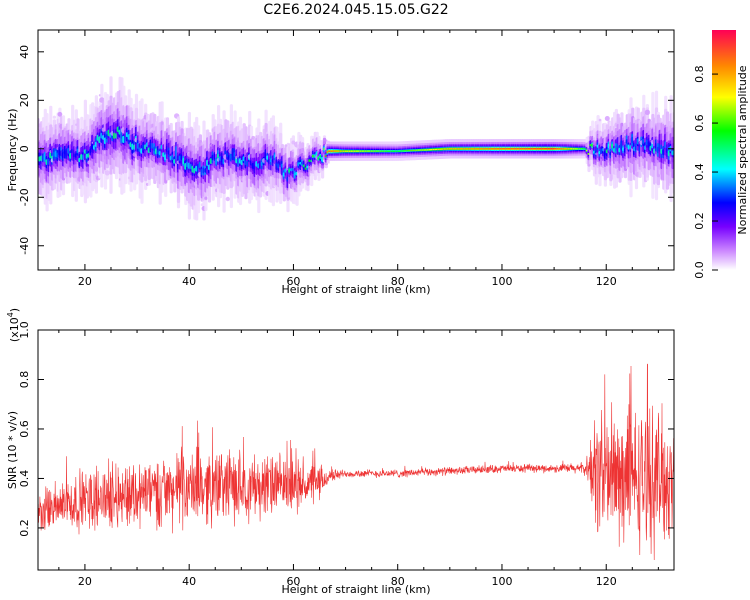 This screenshot has width=750, height=600. I want to click on snr-scale-factor: (x104), so click(13, 325).